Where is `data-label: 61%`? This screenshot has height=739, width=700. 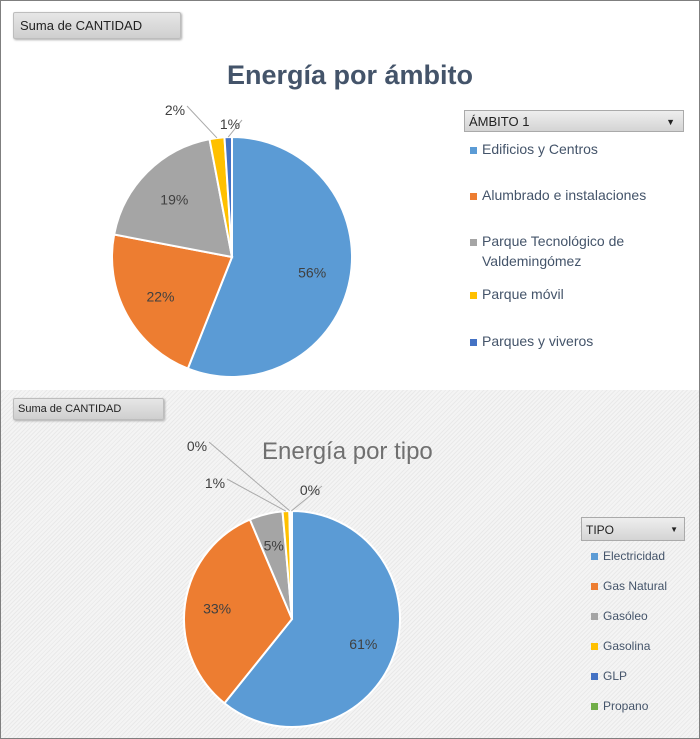
data-label: 61% is located at coordinates (363, 644).